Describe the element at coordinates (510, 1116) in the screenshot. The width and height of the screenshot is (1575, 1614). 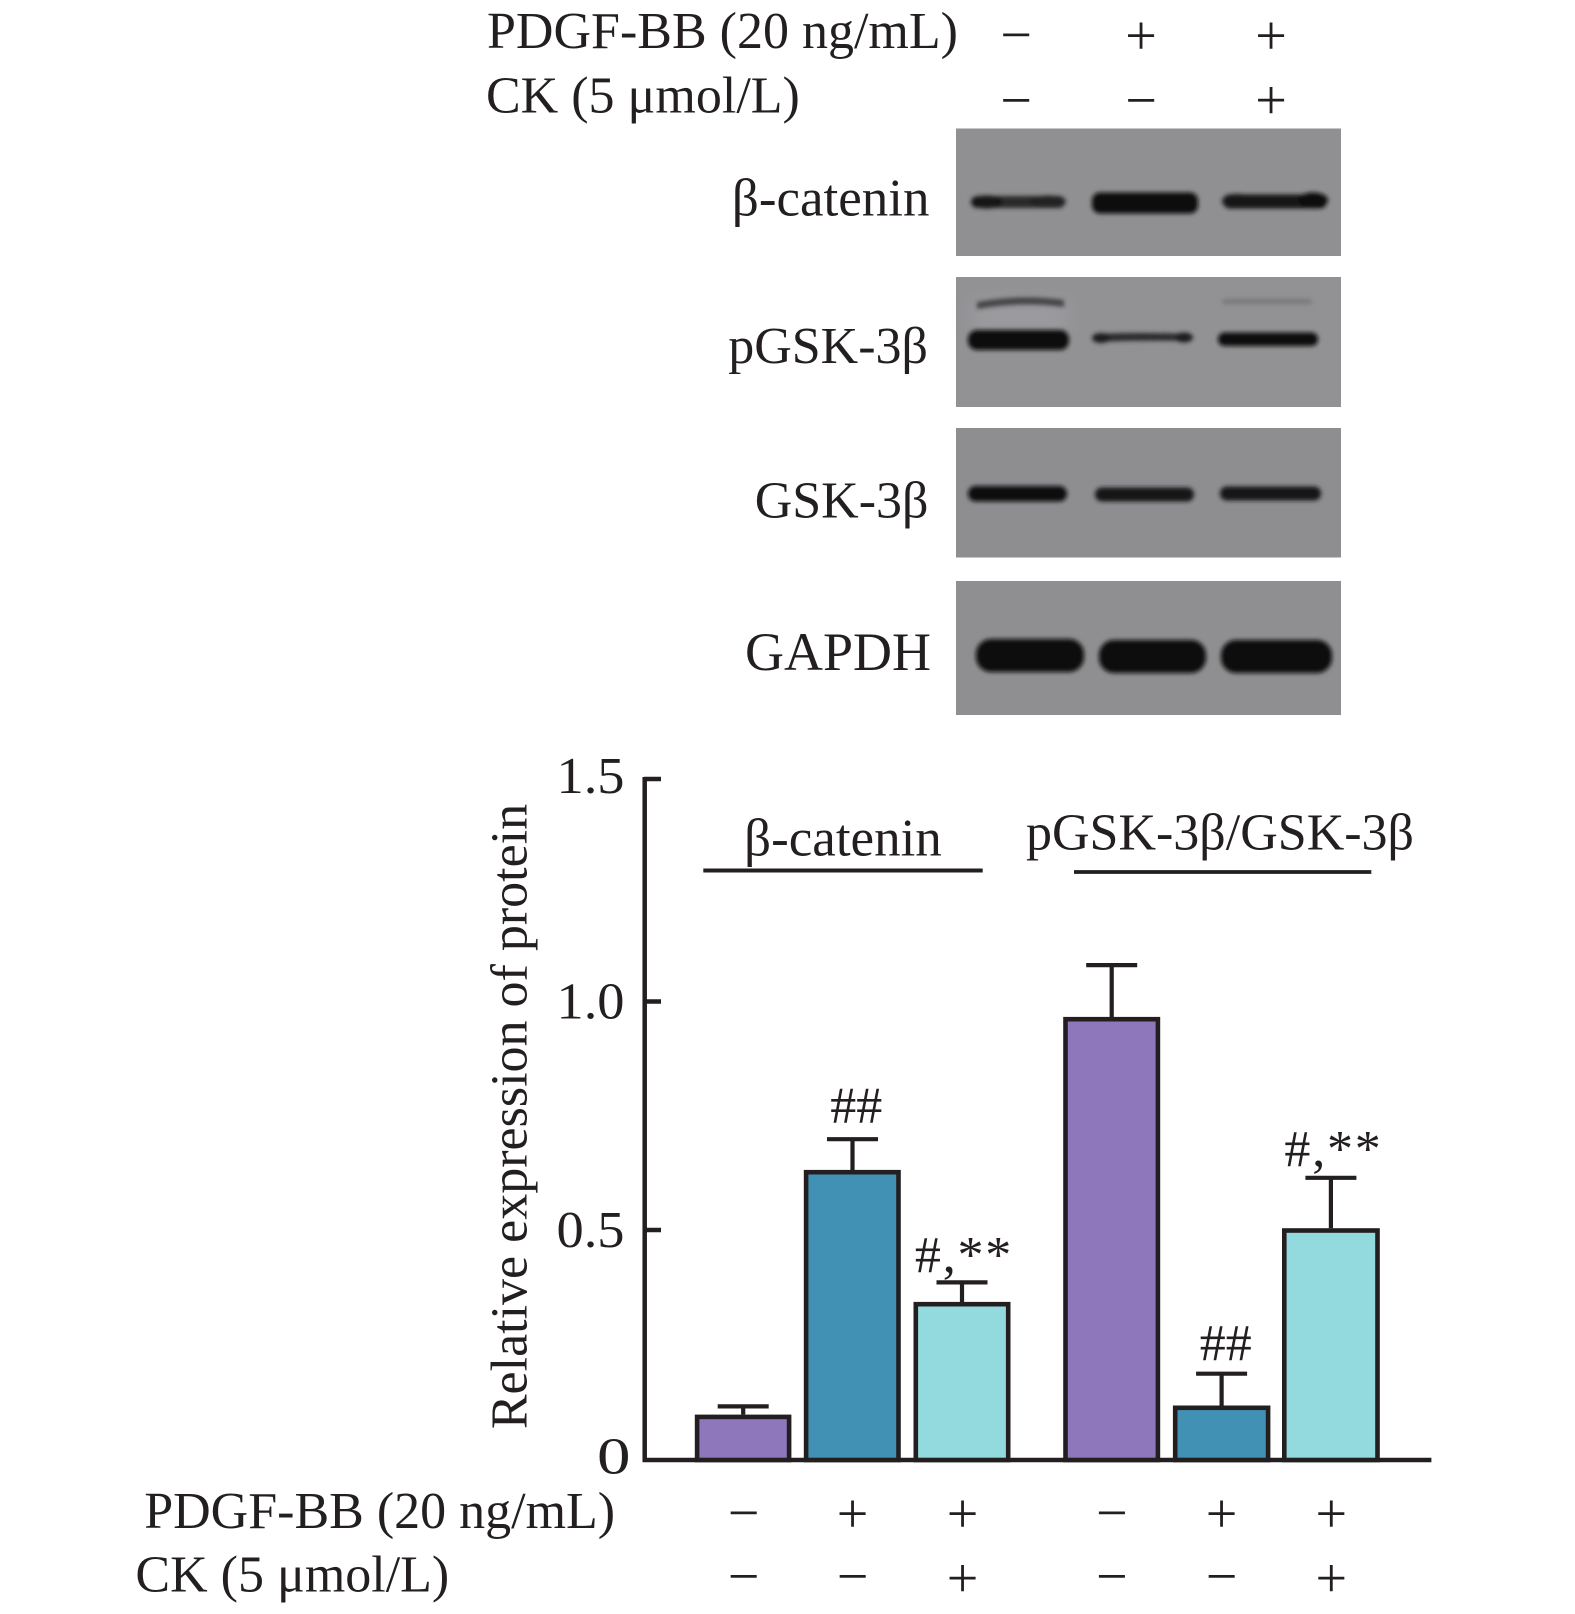
I see `svg-text: Relative expression of protein` at that location.